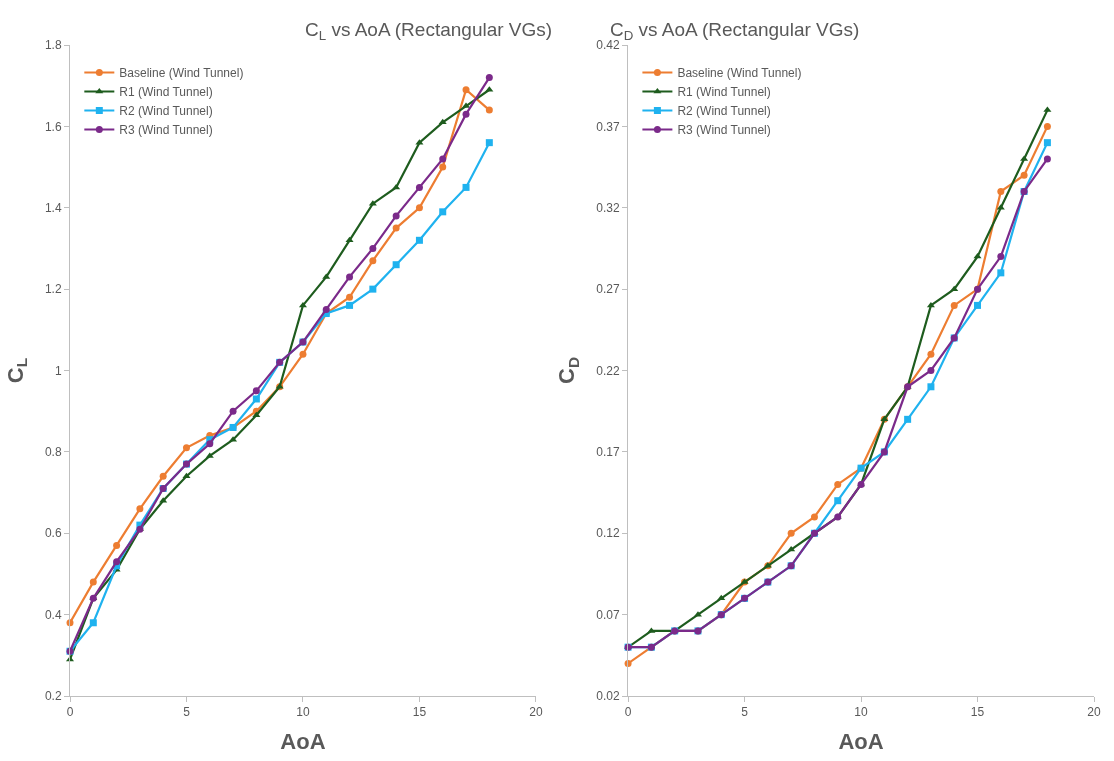 This screenshot has height=761, width=1114. What do you see at coordinates (608, 533) in the screenshot?
I see `y-tick-label: 0.12` at bounding box center [608, 533].